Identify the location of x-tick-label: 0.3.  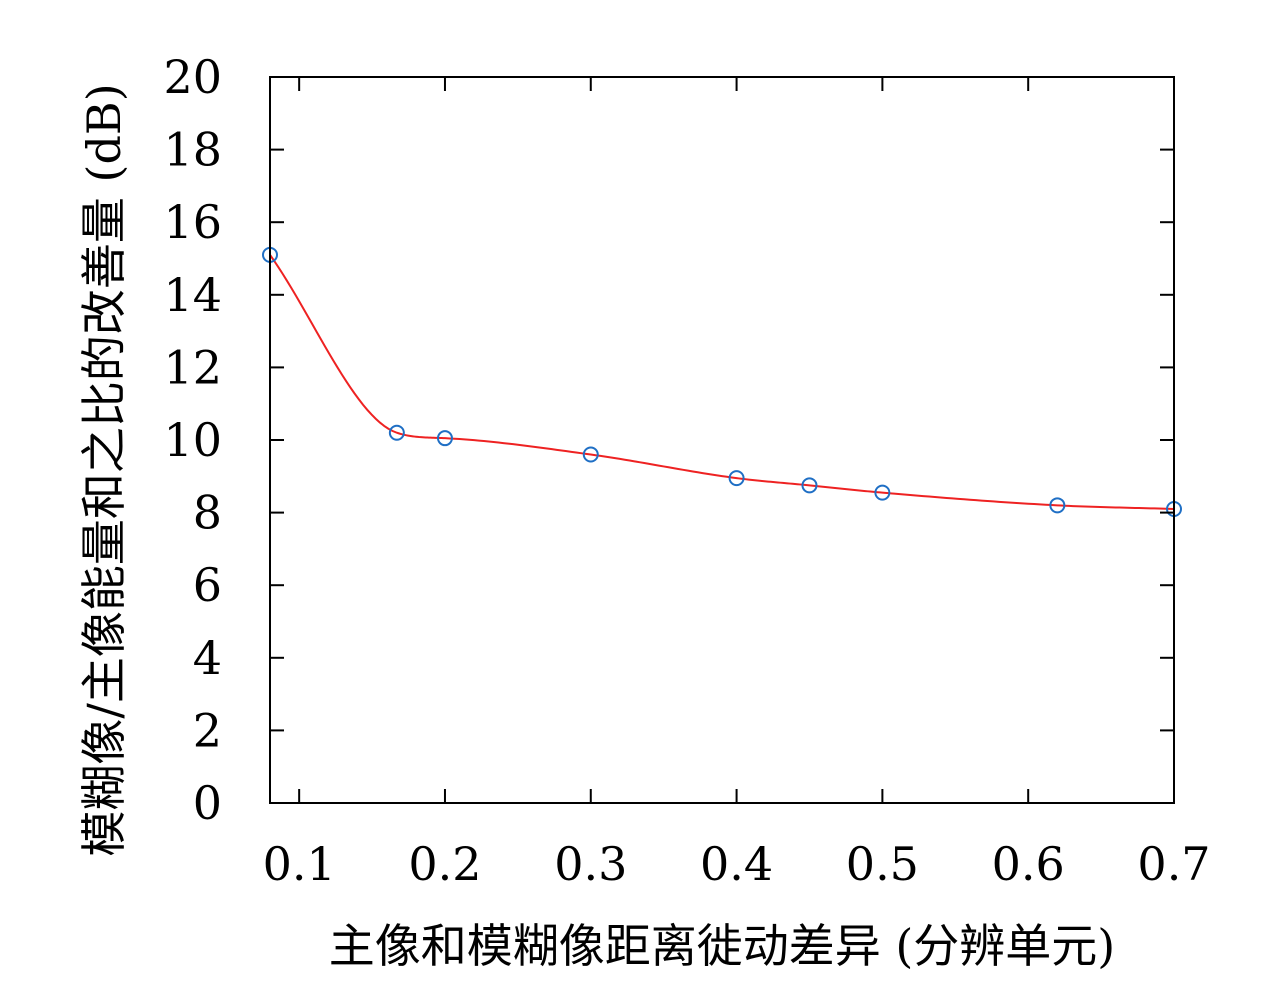
(590, 864).